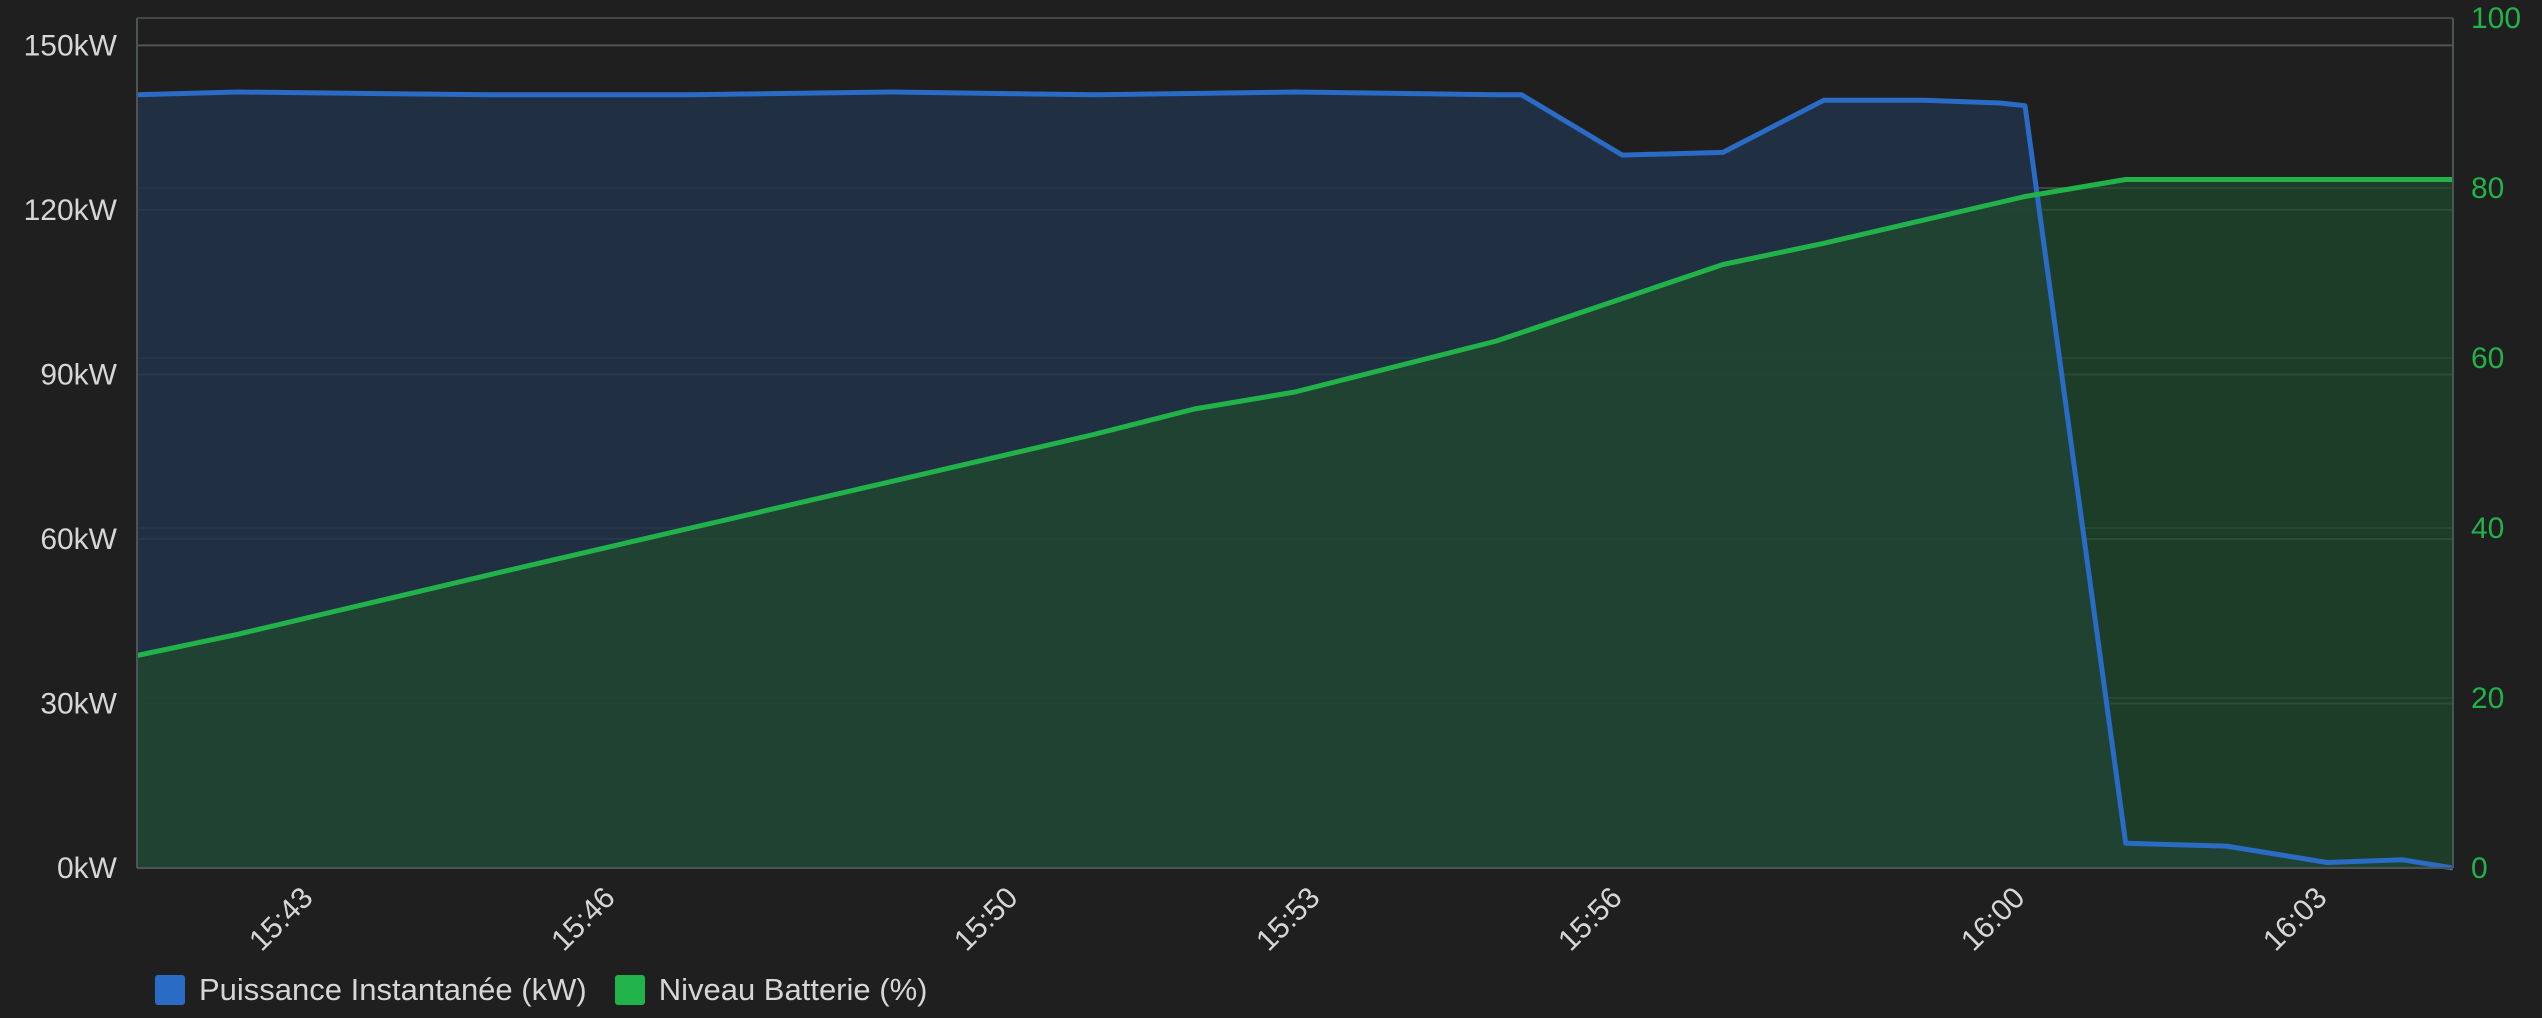 This screenshot has width=2542, height=1018. Describe the element at coordinates (583, 919) in the screenshot. I see `x-tick-label: 15:46` at that location.